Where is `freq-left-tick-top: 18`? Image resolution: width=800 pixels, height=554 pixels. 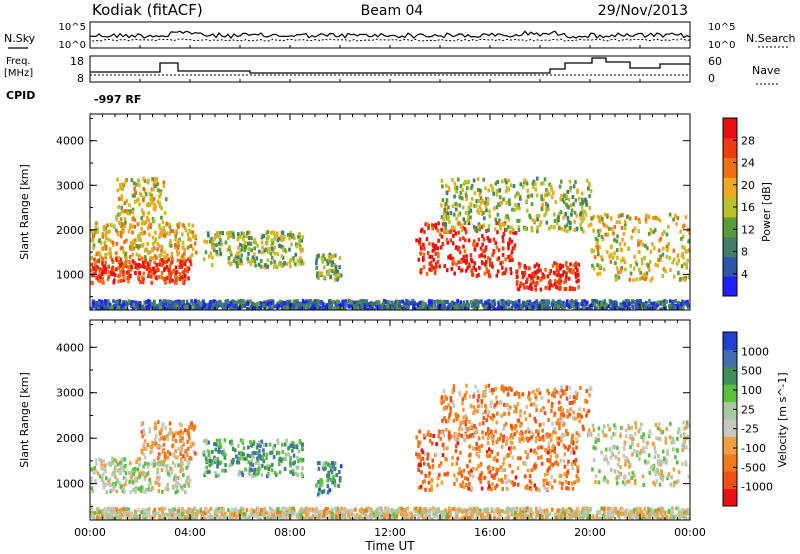
freq-left-tick-top: 18 is located at coordinates (77, 61).